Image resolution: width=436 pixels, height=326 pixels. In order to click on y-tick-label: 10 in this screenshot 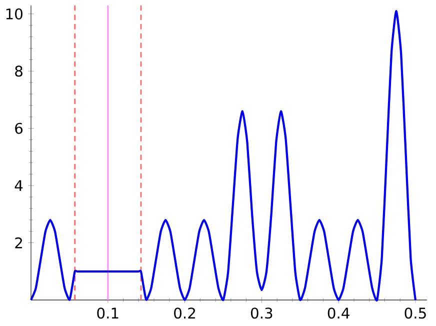, I will do `click(14, 14)`.